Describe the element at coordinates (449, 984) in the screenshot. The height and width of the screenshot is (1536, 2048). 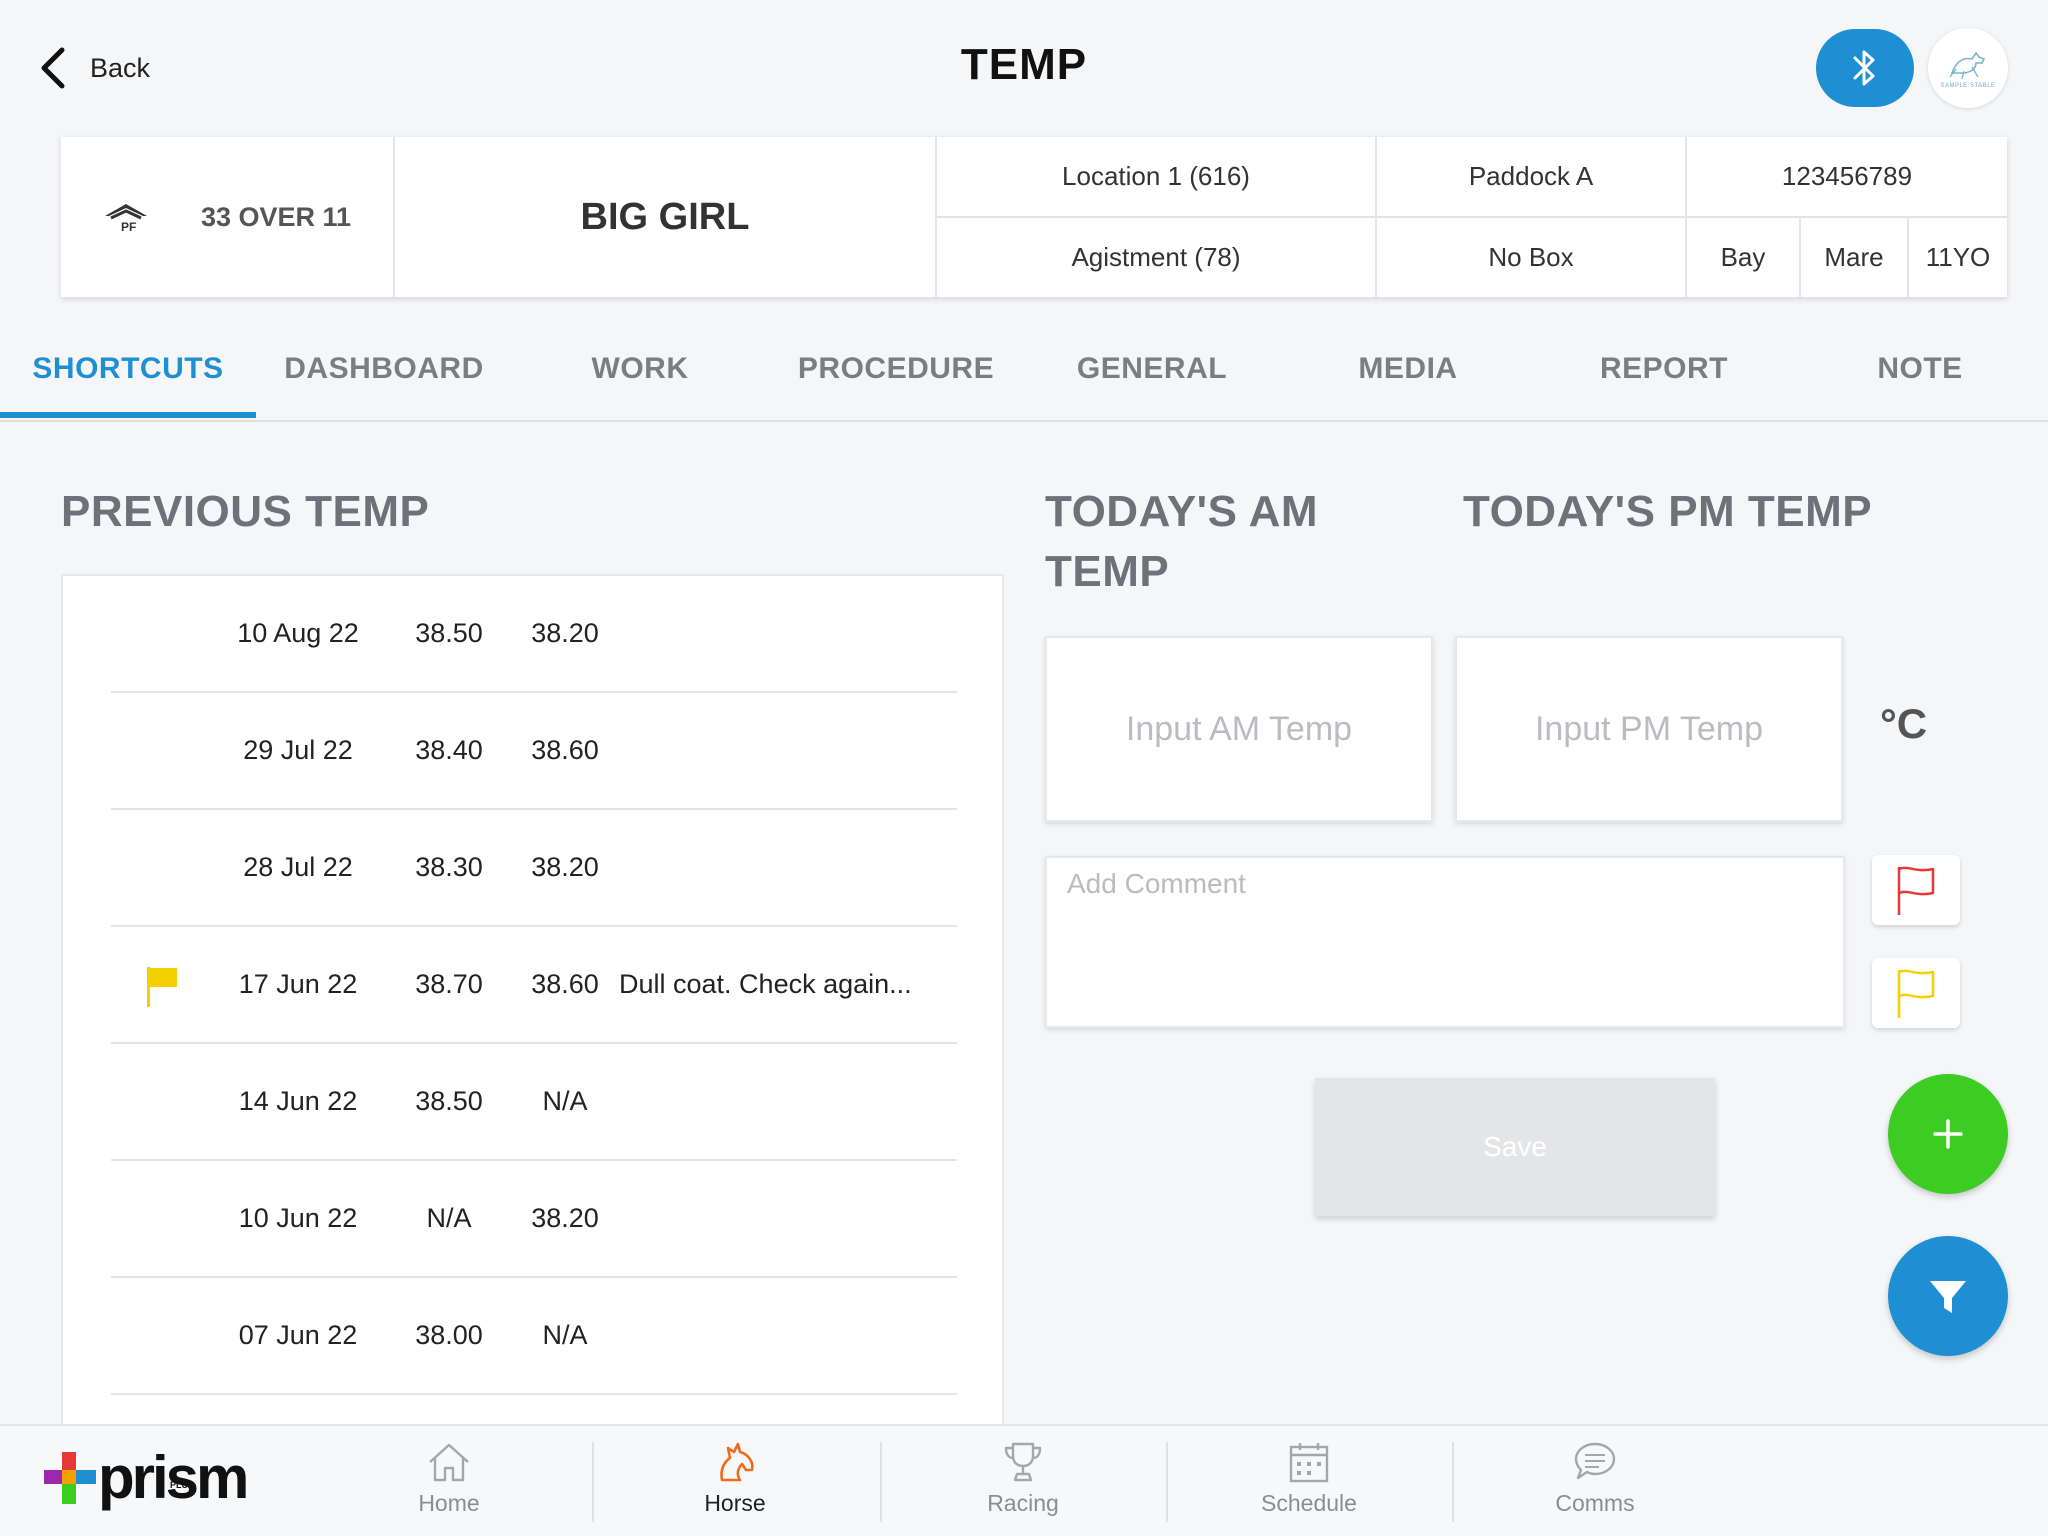
I see `row-am-temp: 38.70` at that location.